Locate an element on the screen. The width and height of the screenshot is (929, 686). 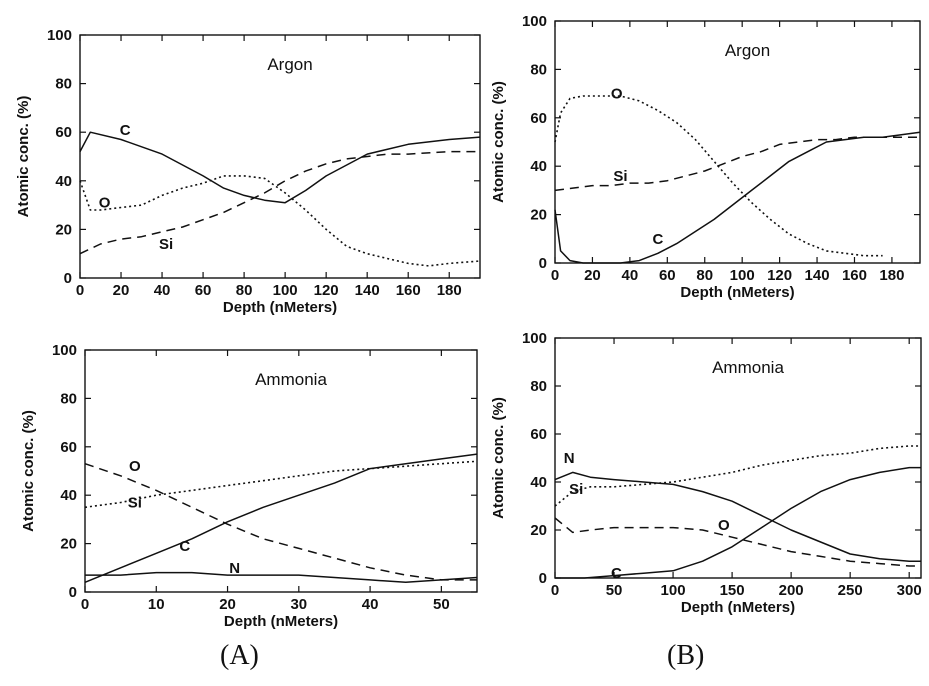
panel-caption-b: (B) is located at coordinates (686, 655).